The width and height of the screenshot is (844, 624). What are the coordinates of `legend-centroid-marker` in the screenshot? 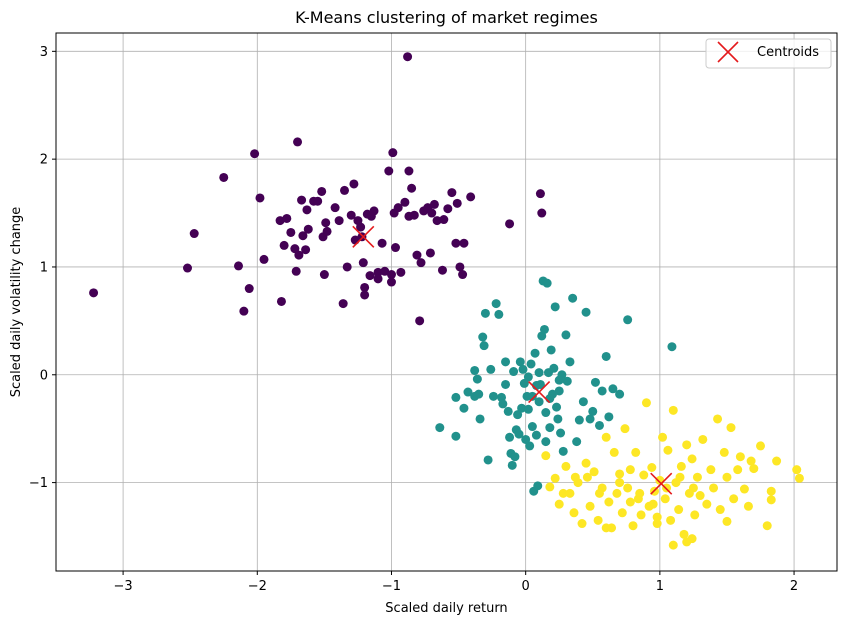 It's located at (728, 52).